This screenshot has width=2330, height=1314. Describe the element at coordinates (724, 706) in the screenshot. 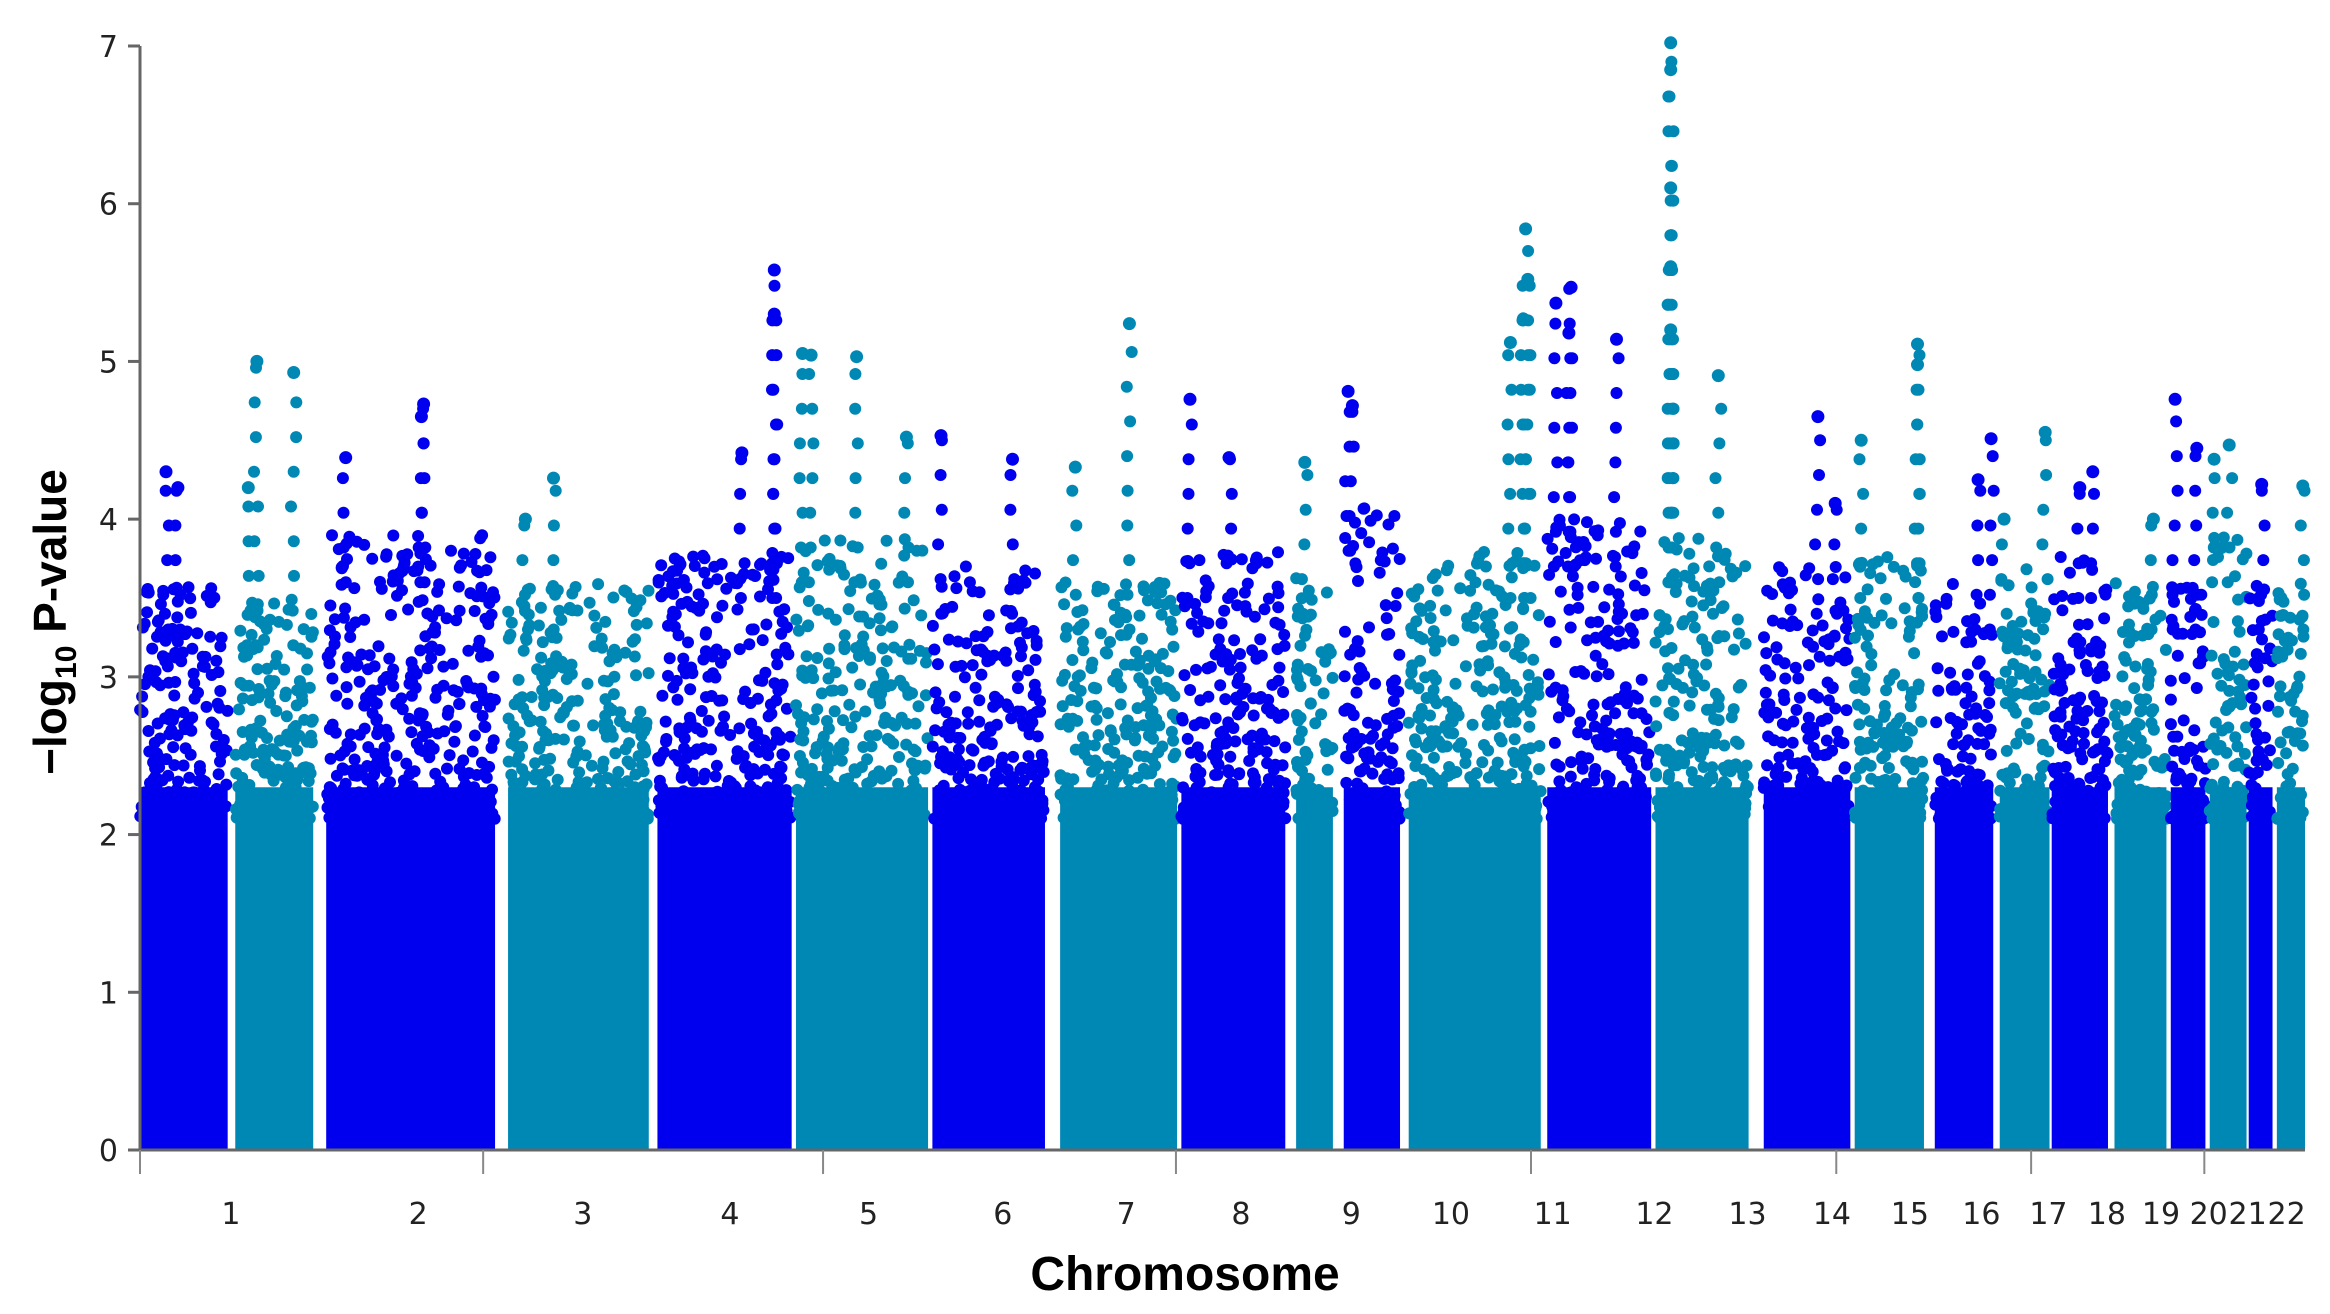

I see `chromosome-4-points` at that location.